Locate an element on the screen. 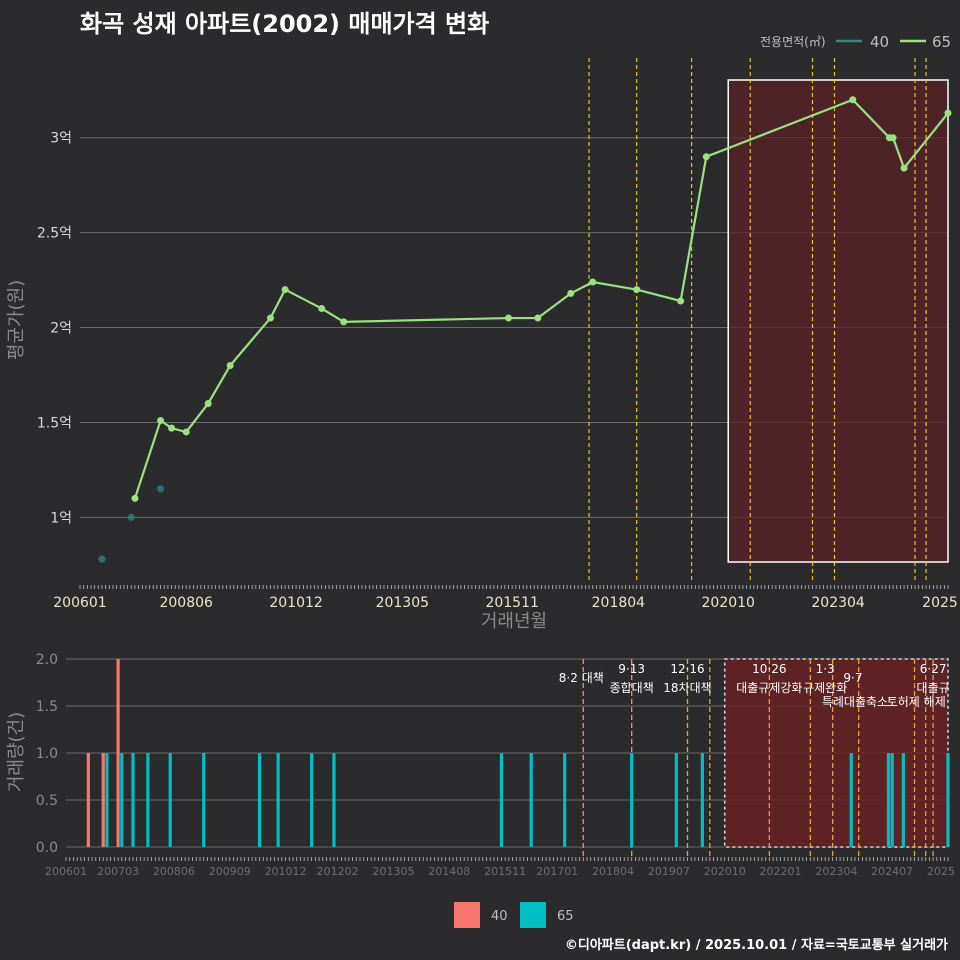 The image size is (960, 960). x-tick-label-bottom: 2025 is located at coordinates (941, 871).